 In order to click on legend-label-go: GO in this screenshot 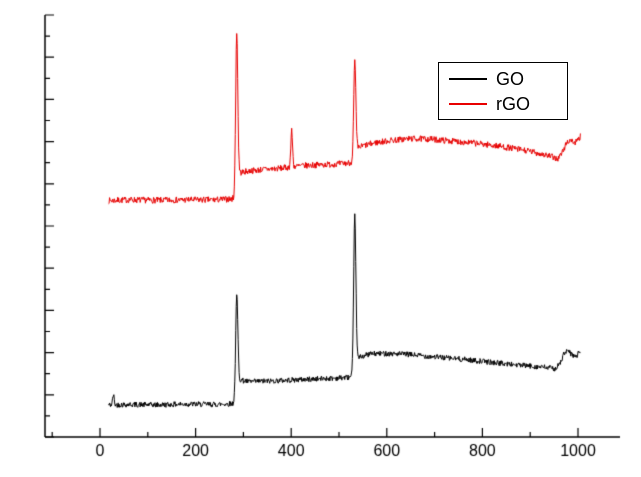, I will do `click(510, 78)`.